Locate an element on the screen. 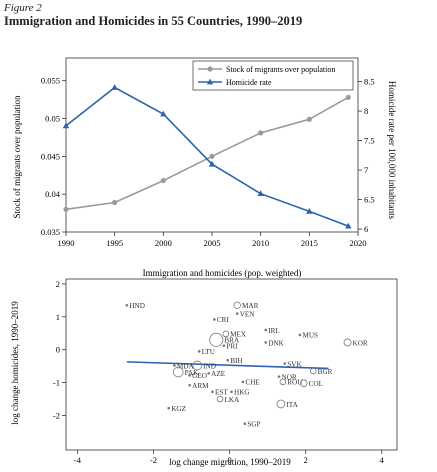 The image size is (437, 472). top-y-tick-label: 0.035 is located at coordinates (50, 232).